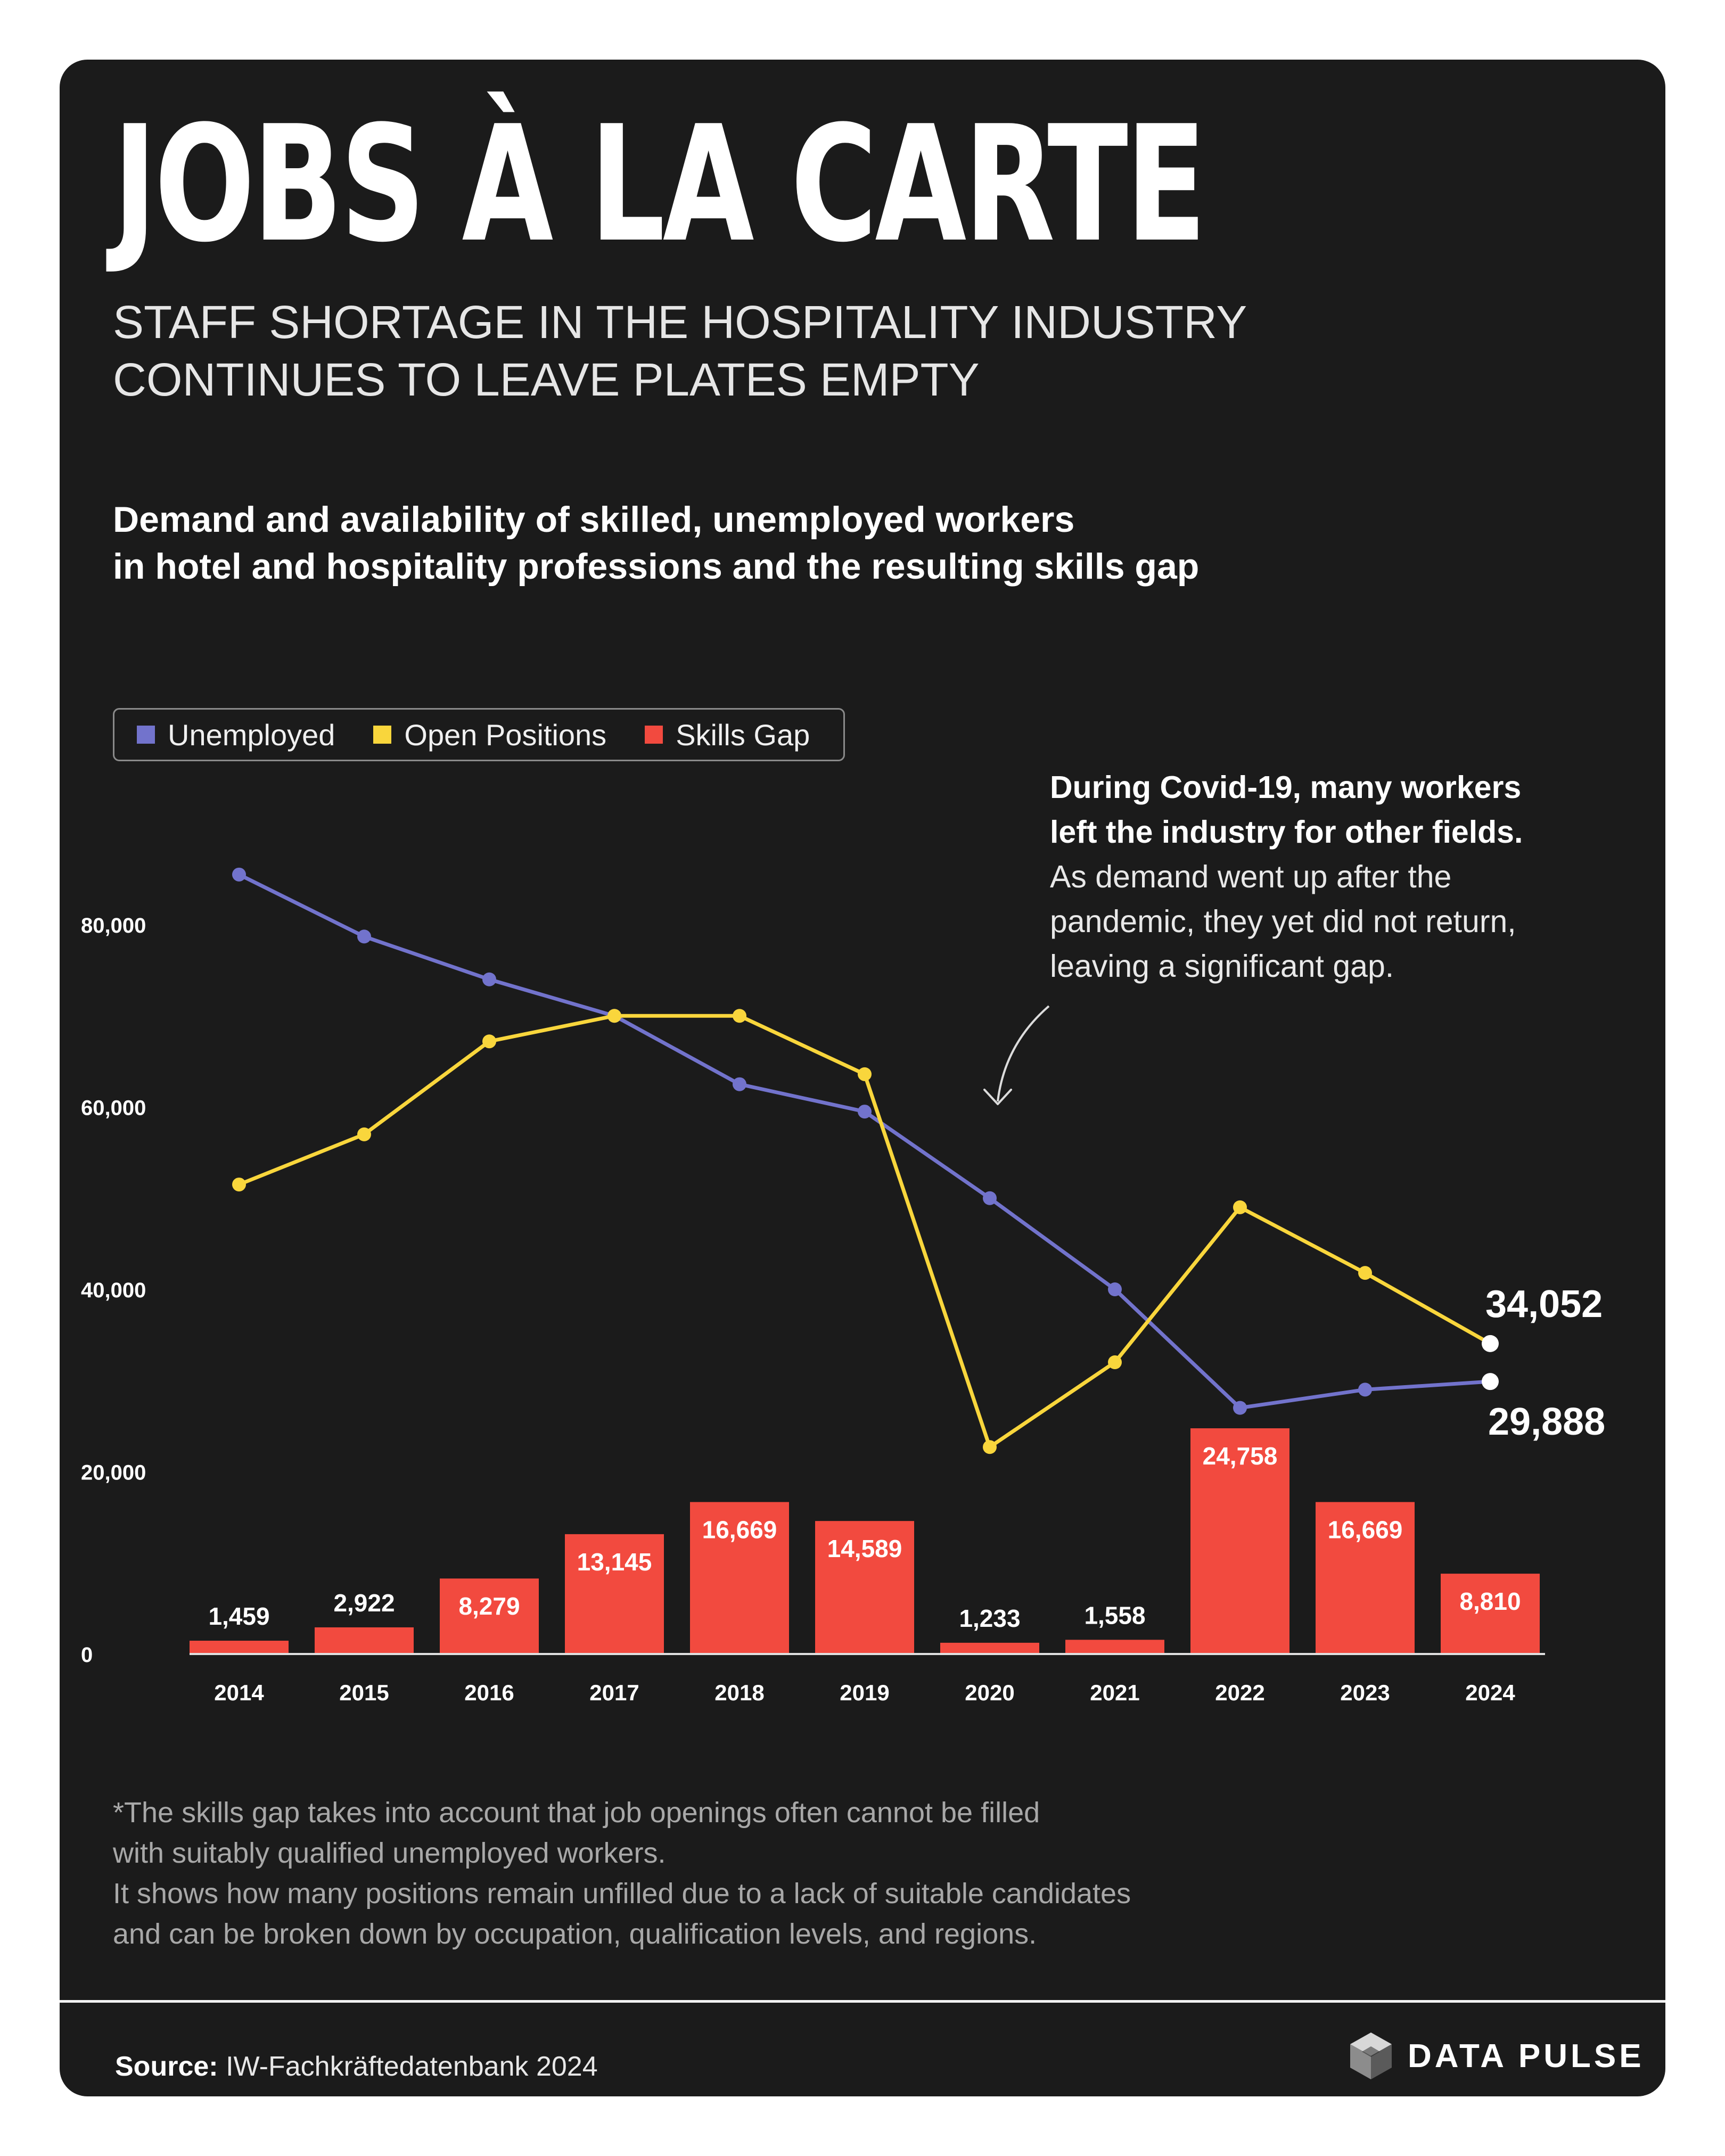  Describe the element at coordinates (990, 1692) in the screenshot. I see `x-tick-label-2020: 2020` at that location.